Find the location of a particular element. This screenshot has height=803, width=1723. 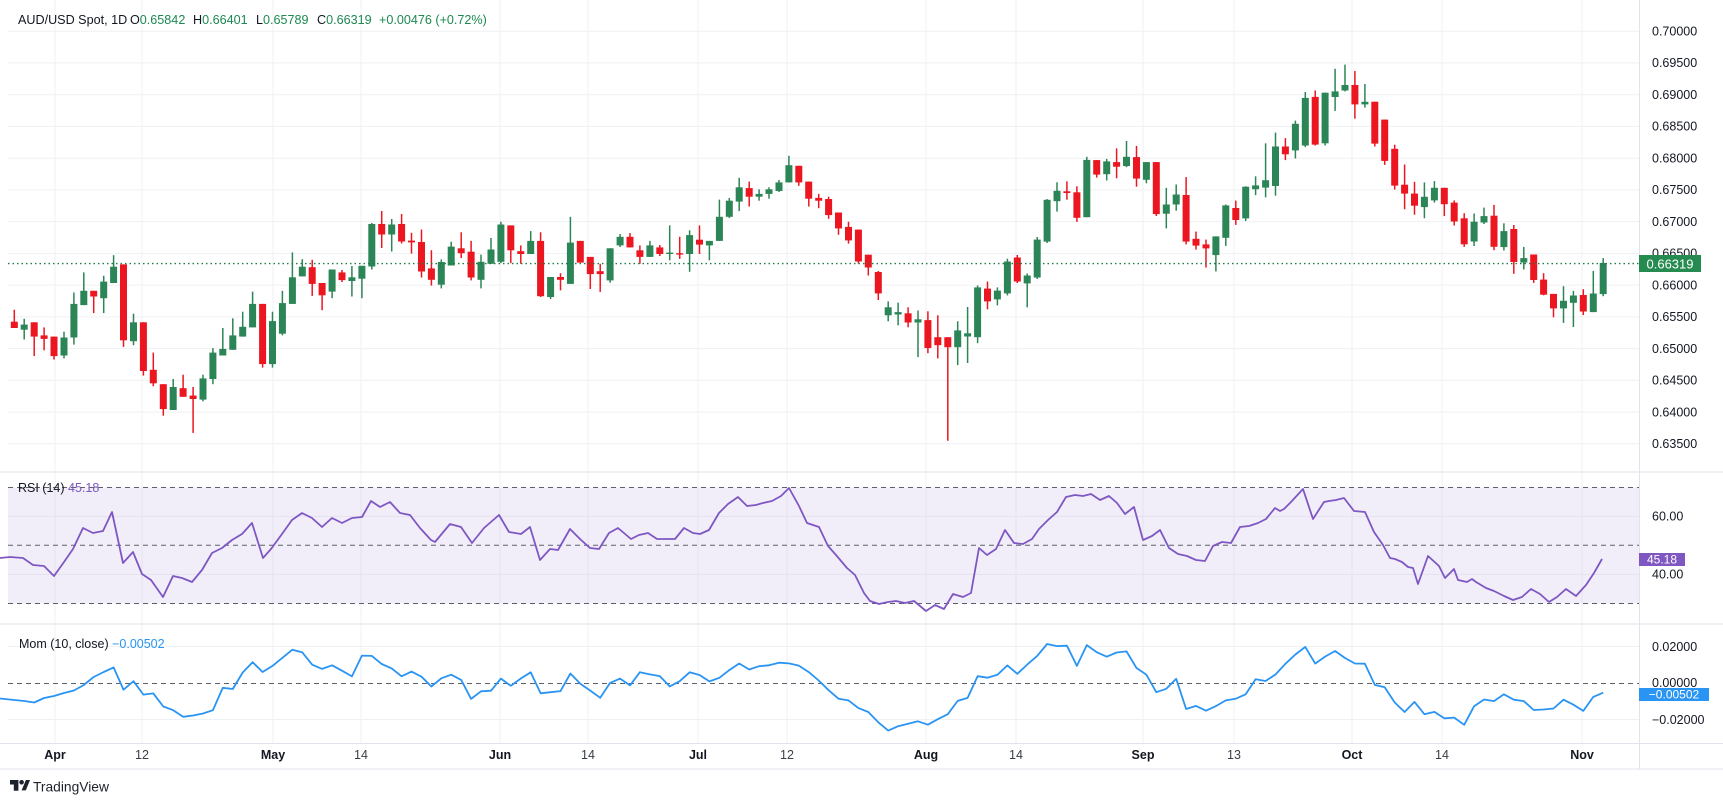

svg-text: Apr is located at coordinates (55, 755).